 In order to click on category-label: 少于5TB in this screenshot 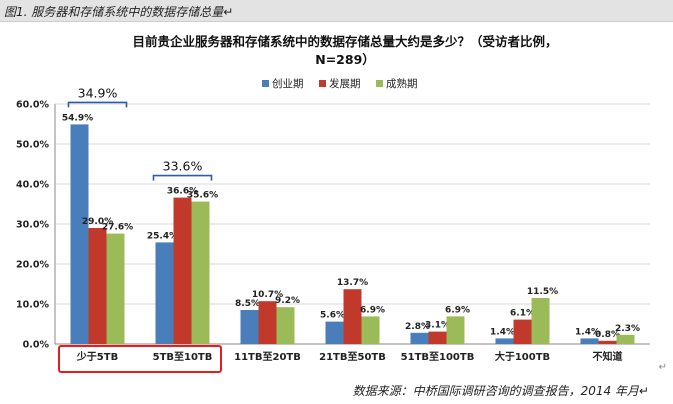, I will do `click(97, 356)`.